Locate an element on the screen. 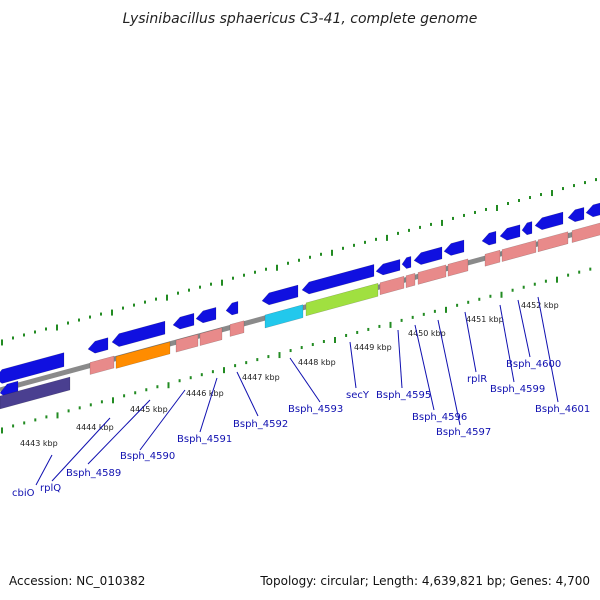 The height and width of the screenshot is (600, 600). gene-label-bsph-4593: Bsph_4593 is located at coordinates (315, 409).